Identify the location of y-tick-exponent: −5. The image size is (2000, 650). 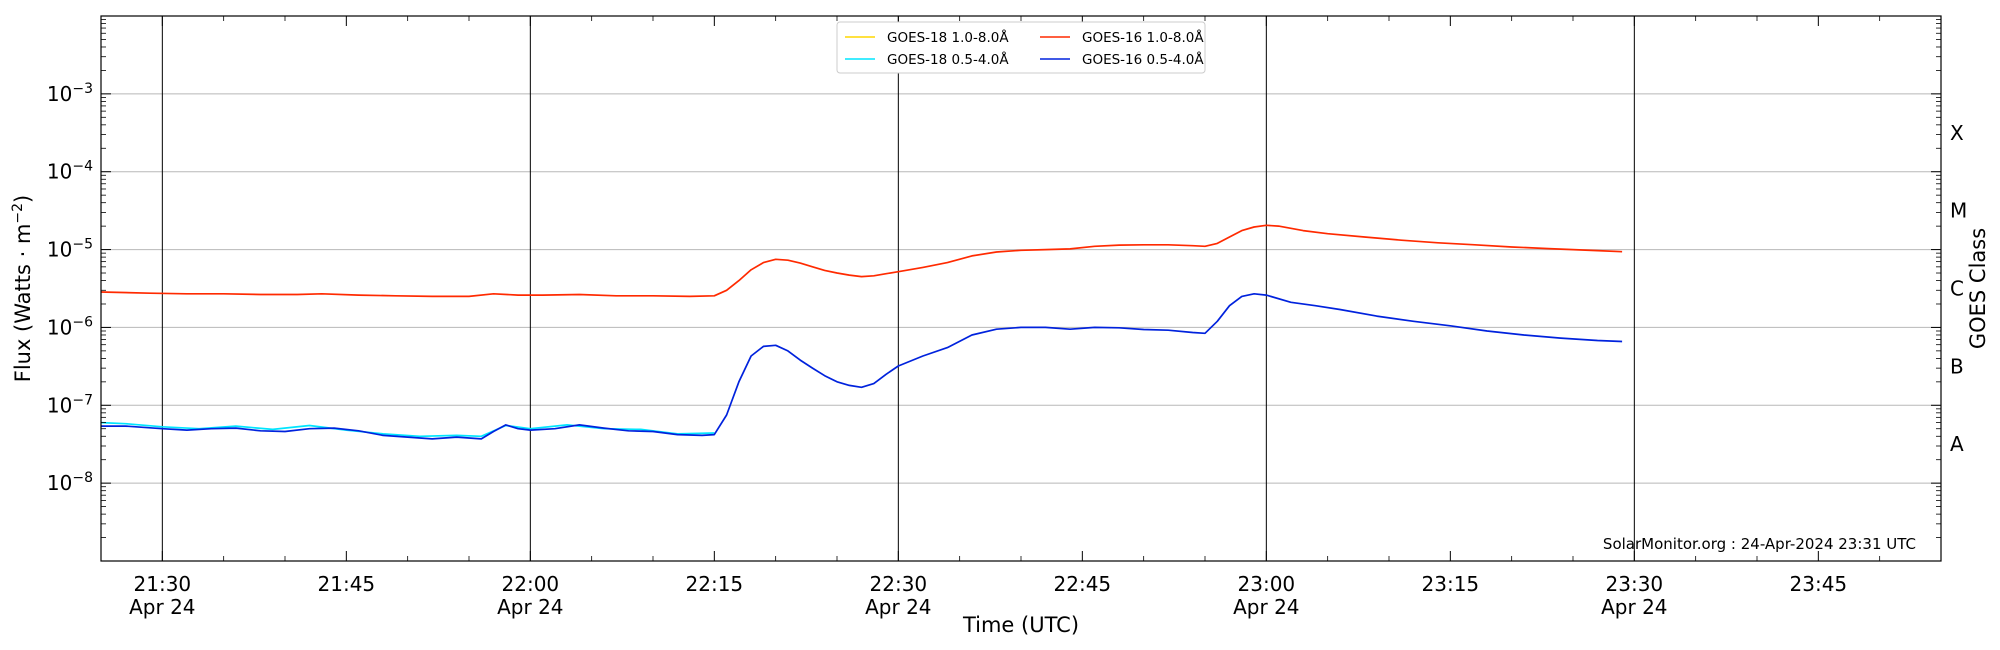
(82, 245).